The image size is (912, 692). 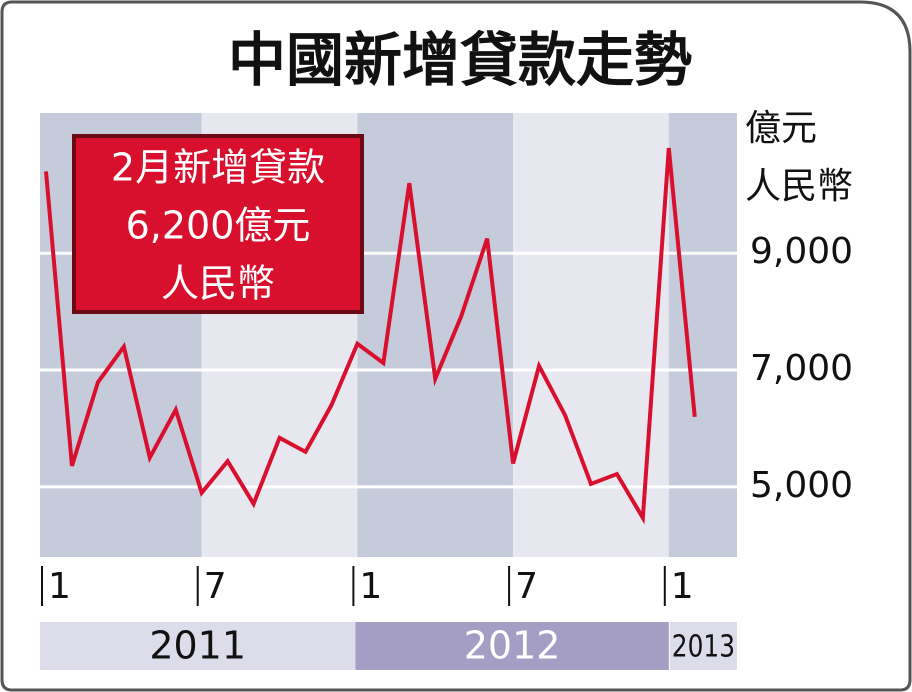 I want to click on year-label: 2011, so click(x=197, y=646).